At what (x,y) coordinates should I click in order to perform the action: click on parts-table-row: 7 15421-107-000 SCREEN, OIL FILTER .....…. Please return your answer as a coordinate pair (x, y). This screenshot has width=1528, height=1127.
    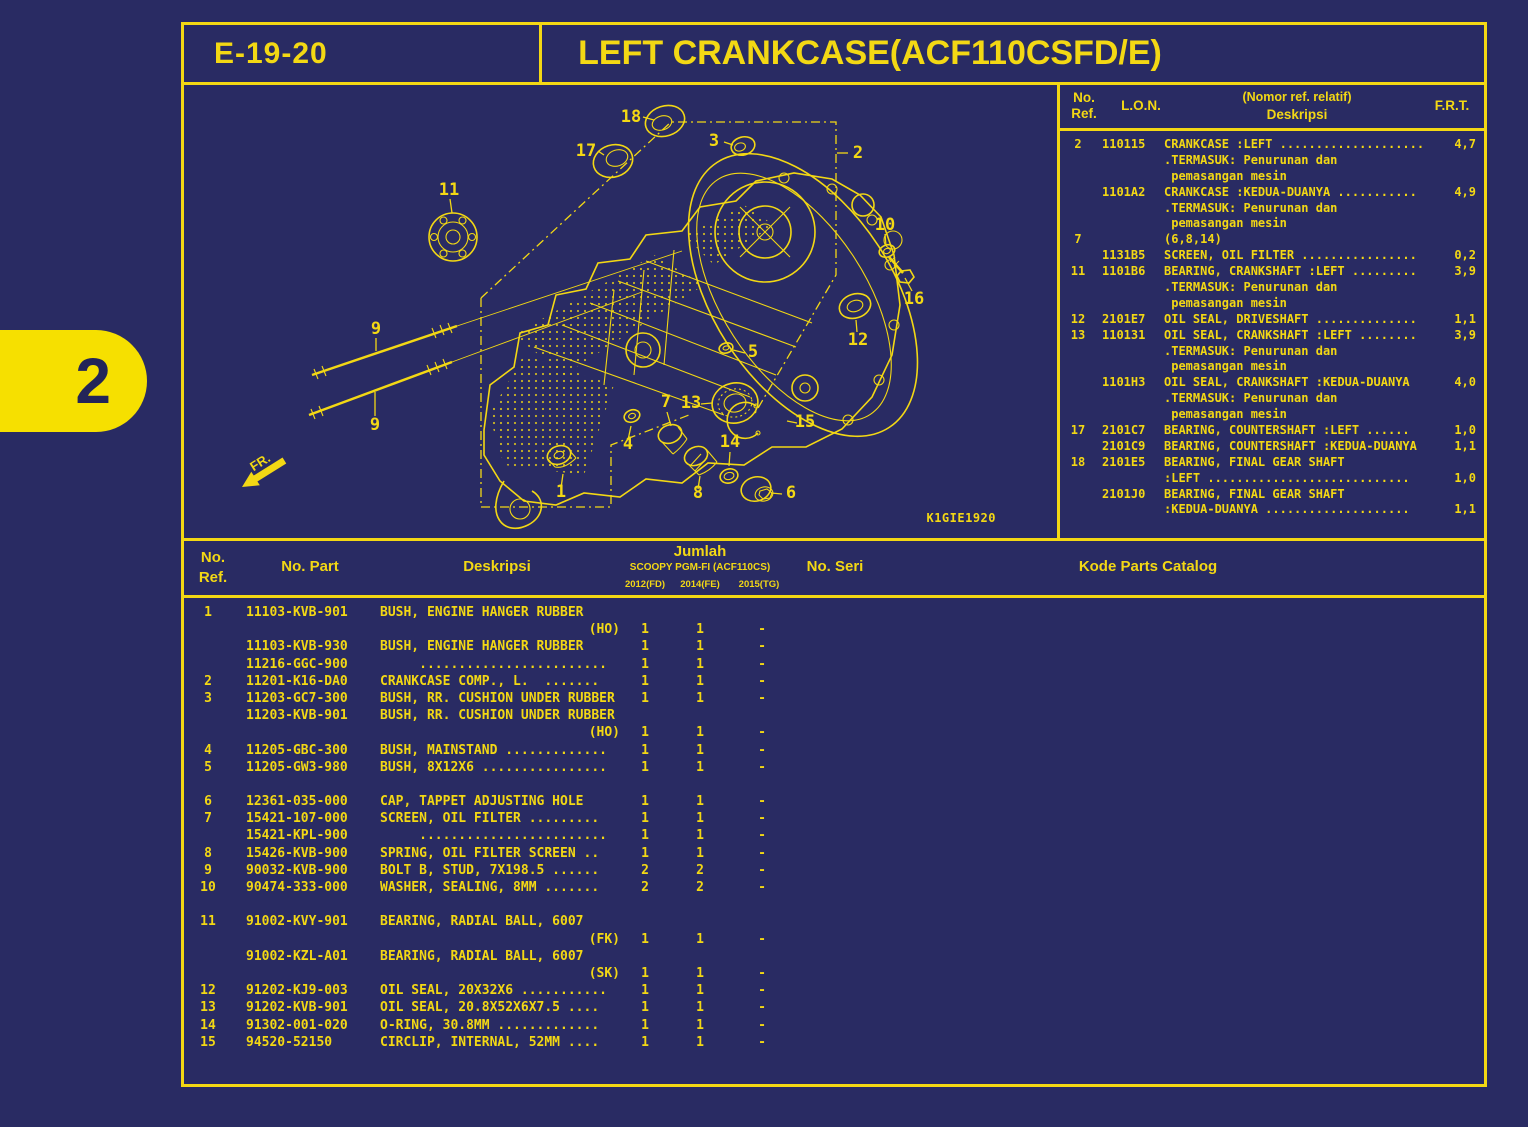
    Looking at the image, I should click on (834, 819).